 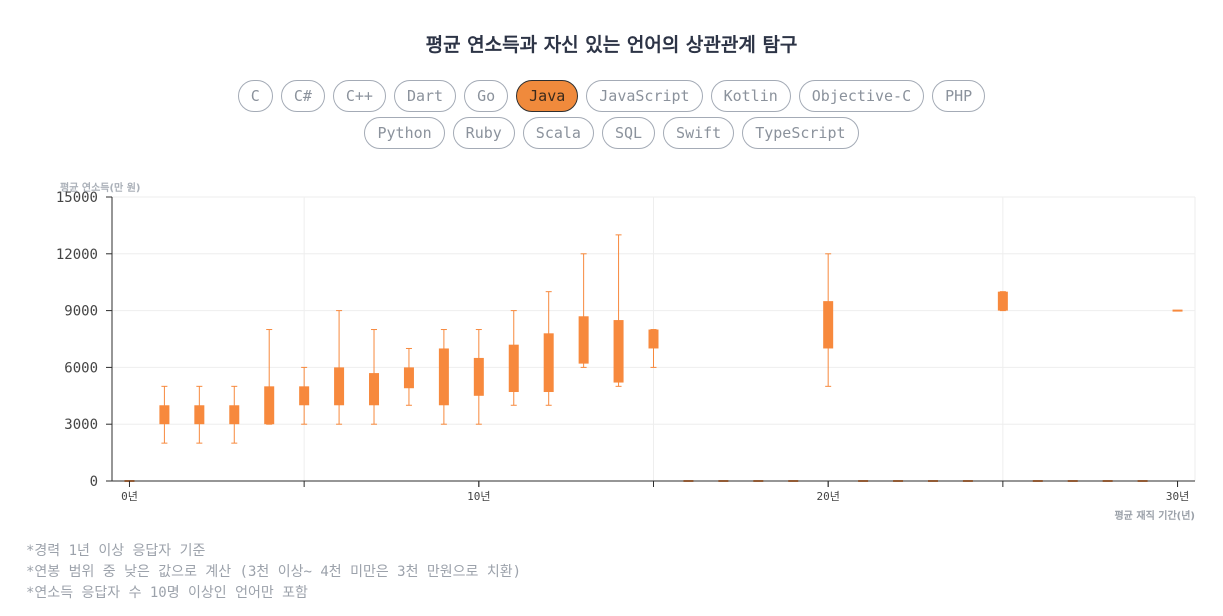 I want to click on y-tick-label: 3000, so click(x=81, y=425).